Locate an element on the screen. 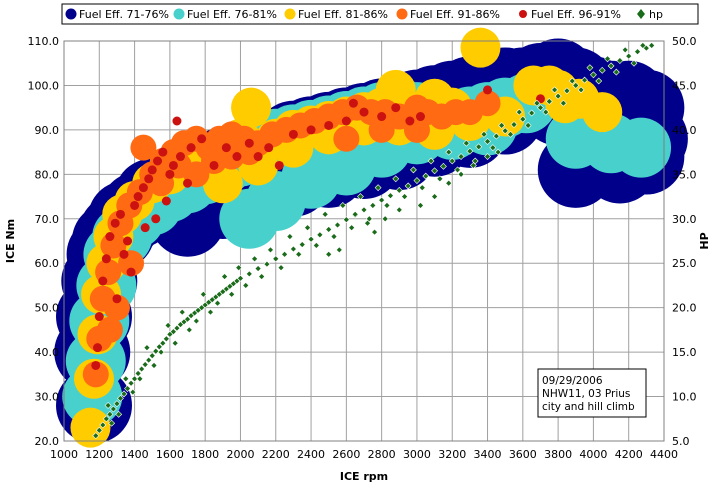 The height and width of the screenshot is (488, 720). legend-label: Fuel Eff. 71-76% is located at coordinates (124, 14).